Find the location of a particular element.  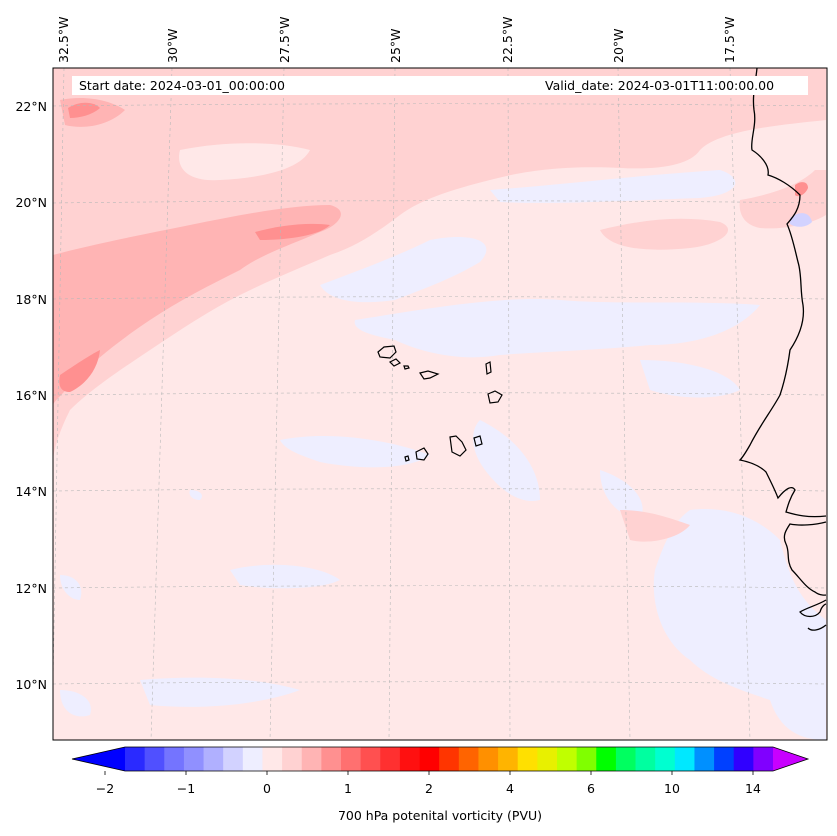

start-date-label: Start date: 2024-03-01_00:00:00 is located at coordinates (307, 85).